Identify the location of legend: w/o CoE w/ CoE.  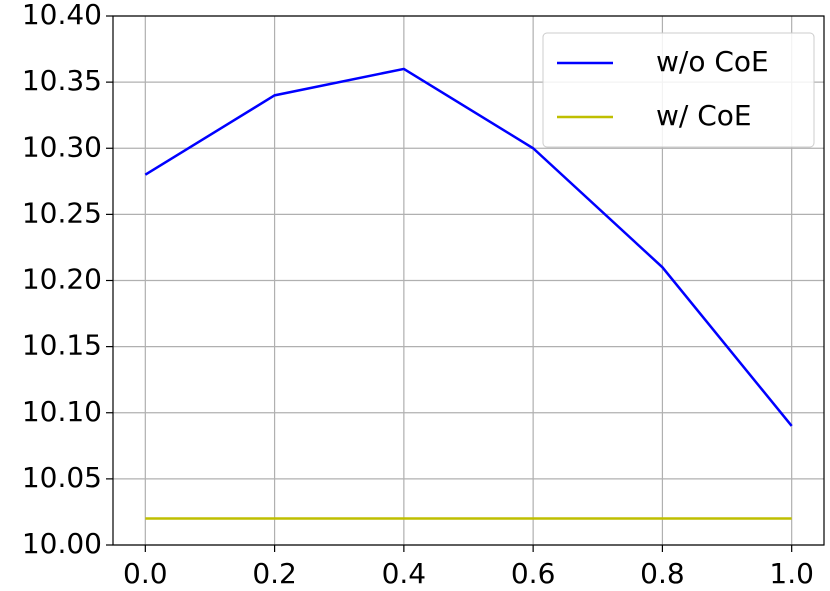
(678, 90).